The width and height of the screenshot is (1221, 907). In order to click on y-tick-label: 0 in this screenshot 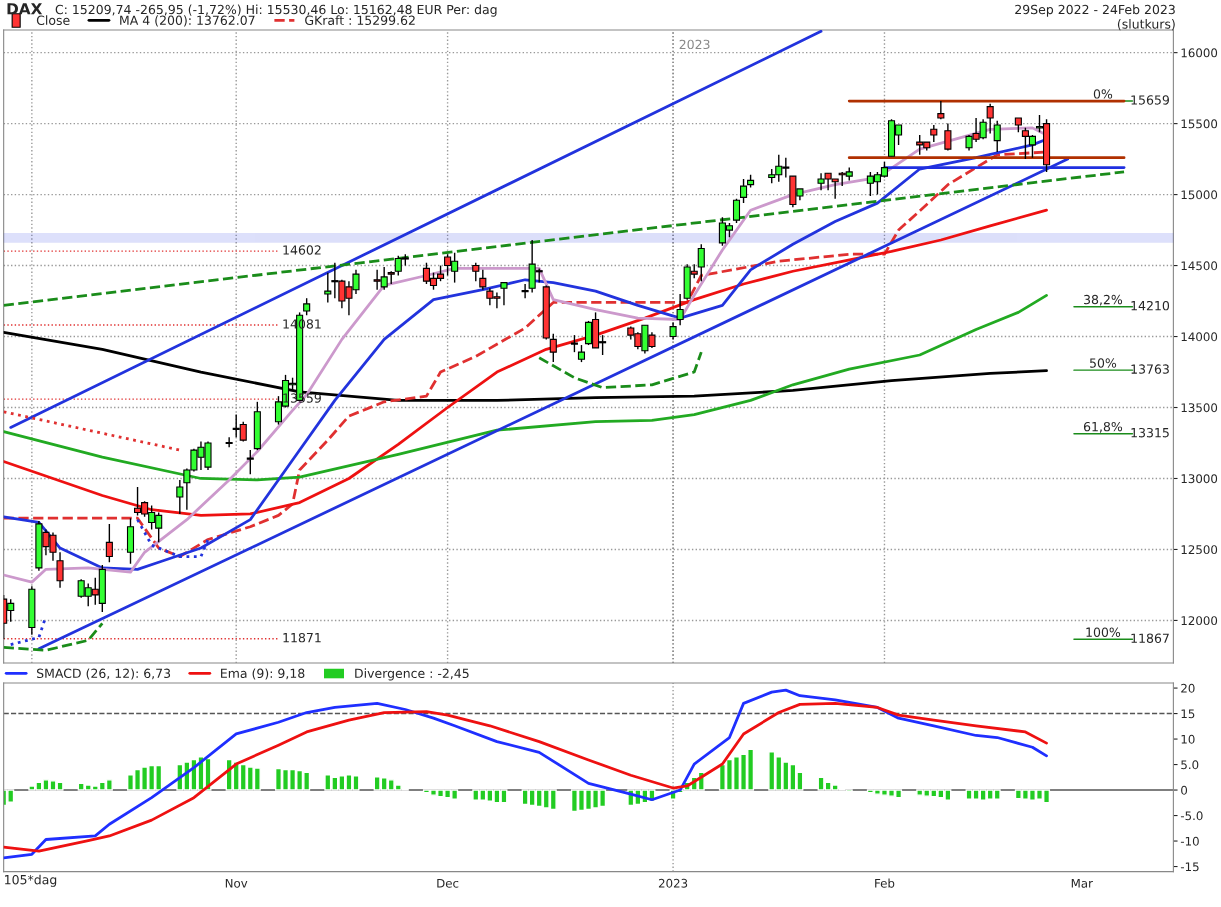, I will do `click(1184, 790)`.